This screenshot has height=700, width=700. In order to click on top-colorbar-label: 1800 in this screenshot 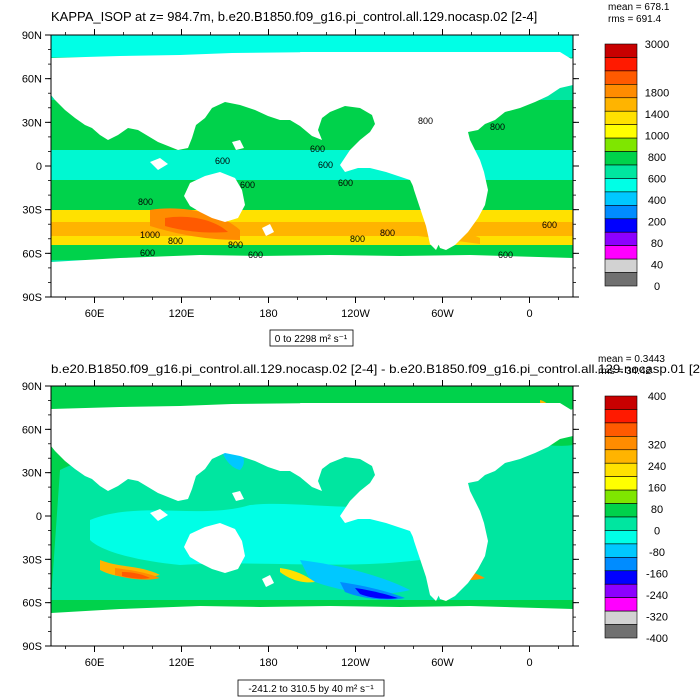, I will do `click(657, 93)`.